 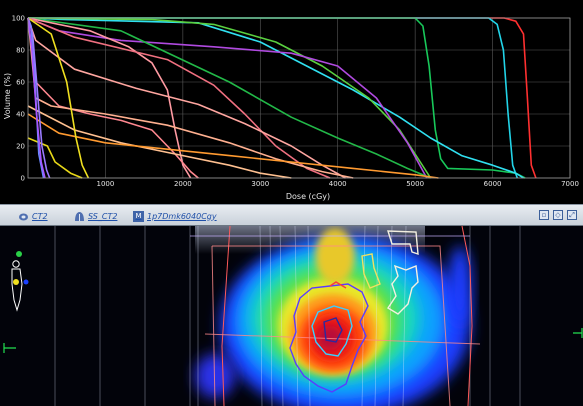 What do you see at coordinates (415, 184) in the screenshot?
I see `x-tick-label: 5000` at bounding box center [415, 184].